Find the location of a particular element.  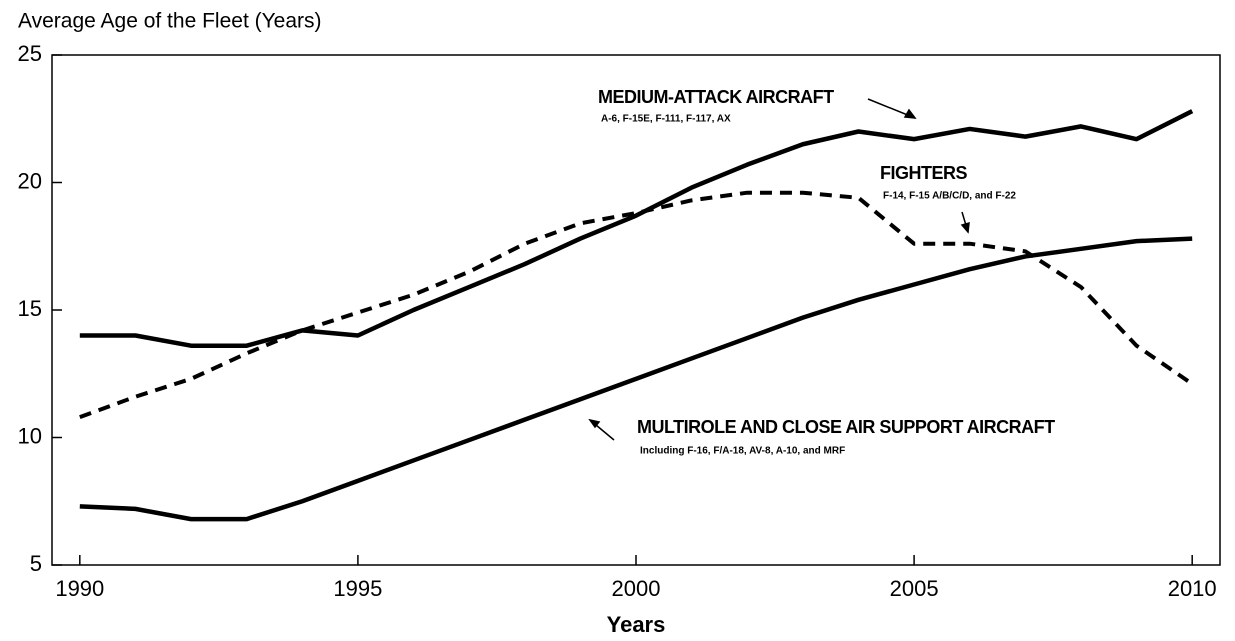

series-label: MEDIUM-ATTACK AIRCRAFT is located at coordinates (716, 97).